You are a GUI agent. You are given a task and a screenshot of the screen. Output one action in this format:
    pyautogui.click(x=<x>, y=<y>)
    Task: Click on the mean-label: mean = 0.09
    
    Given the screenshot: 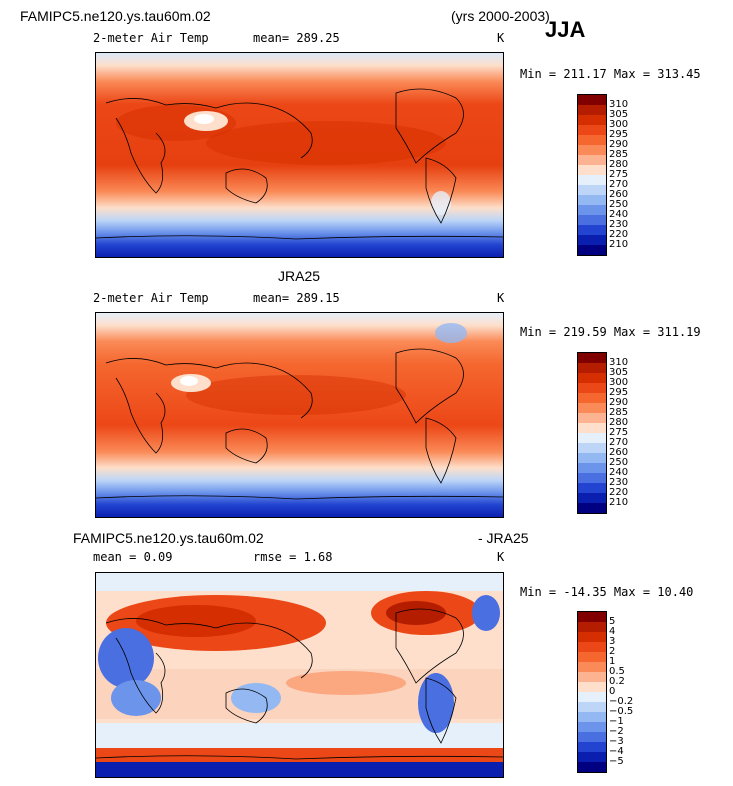 What is the action you would take?
    pyautogui.click(x=133, y=557)
    